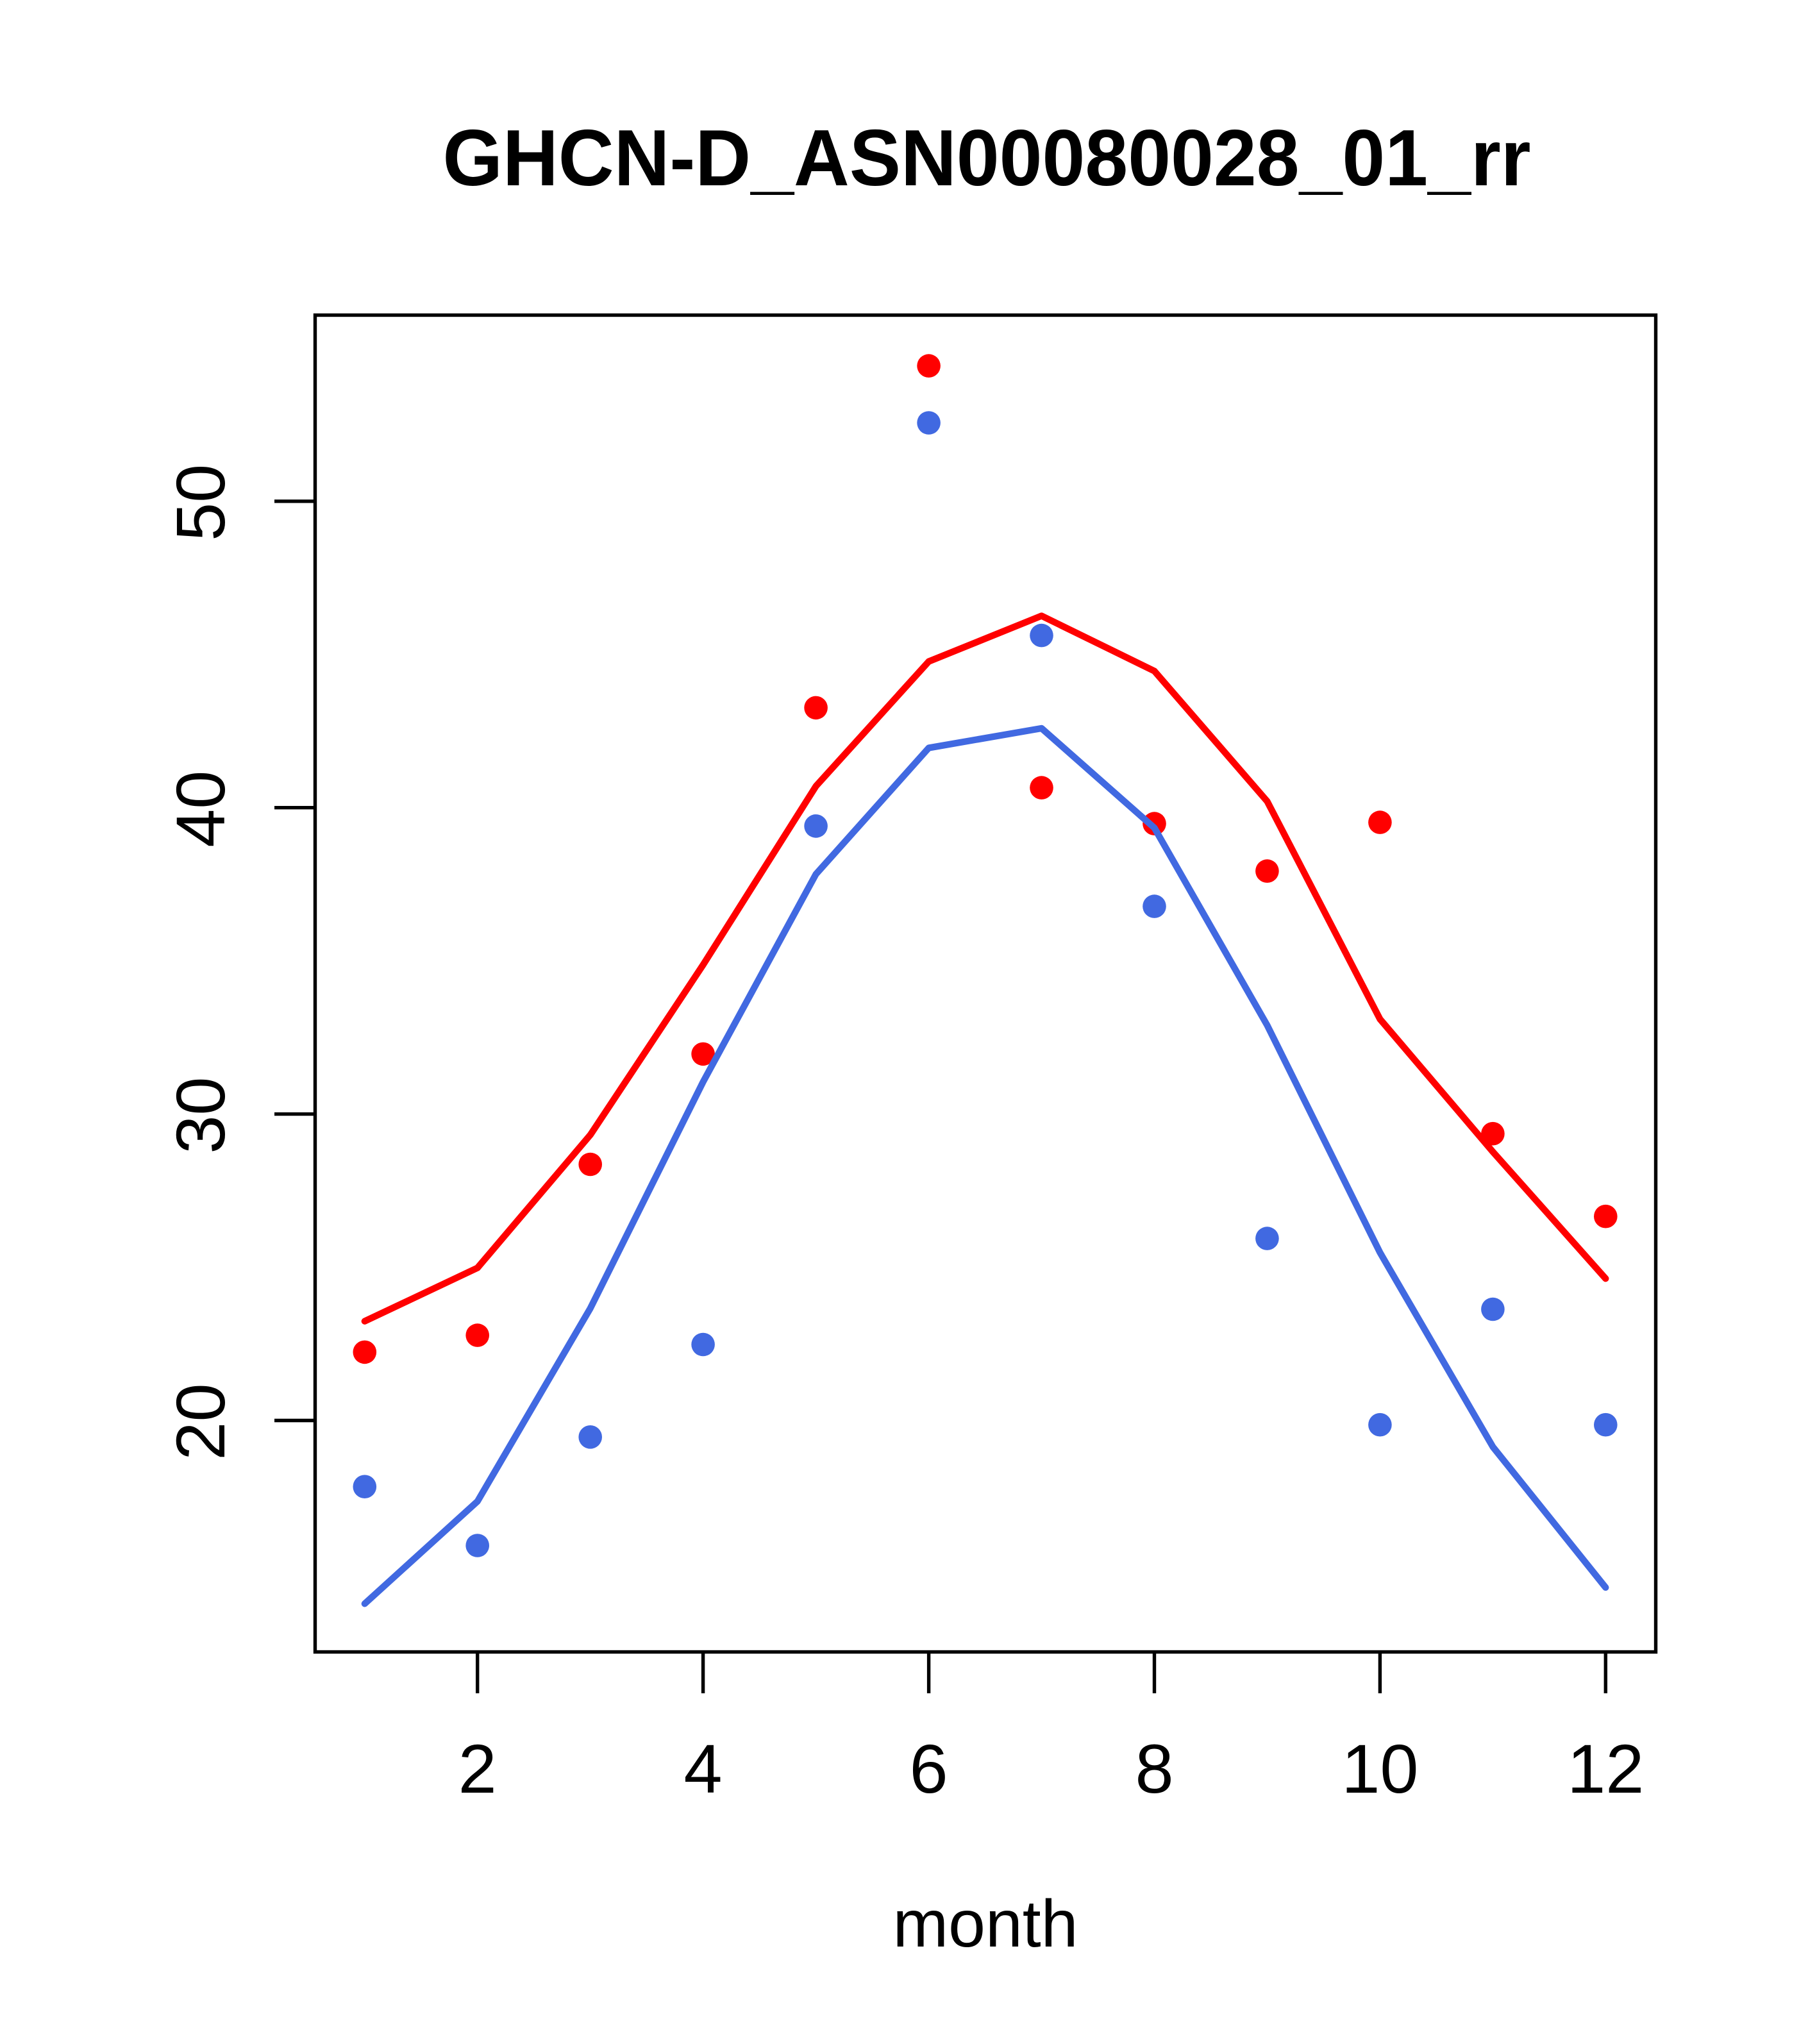 This screenshot has width=1817, height=2044. I want to click on svg-text: month, so click(985, 1924).